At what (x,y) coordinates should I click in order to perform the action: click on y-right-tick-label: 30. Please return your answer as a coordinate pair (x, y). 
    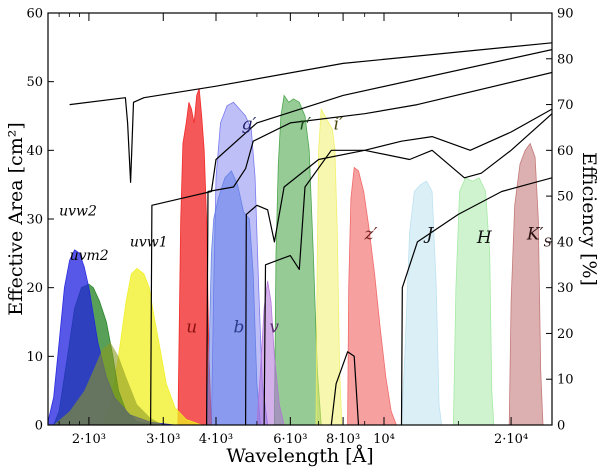
    Looking at the image, I should click on (565, 288).